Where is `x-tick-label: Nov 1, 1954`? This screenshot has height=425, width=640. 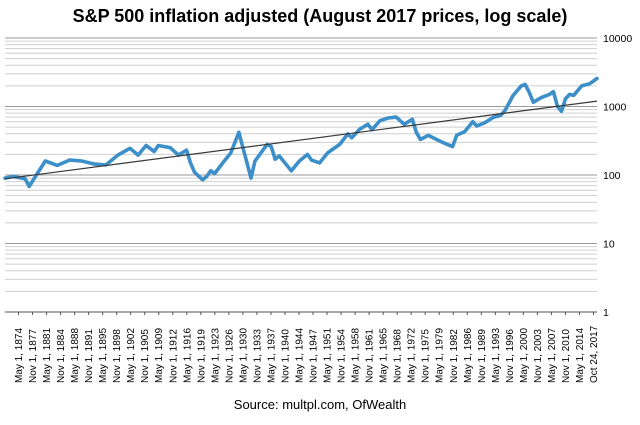 x-tick-label: Nov 1, 1954 is located at coordinates (342, 356).